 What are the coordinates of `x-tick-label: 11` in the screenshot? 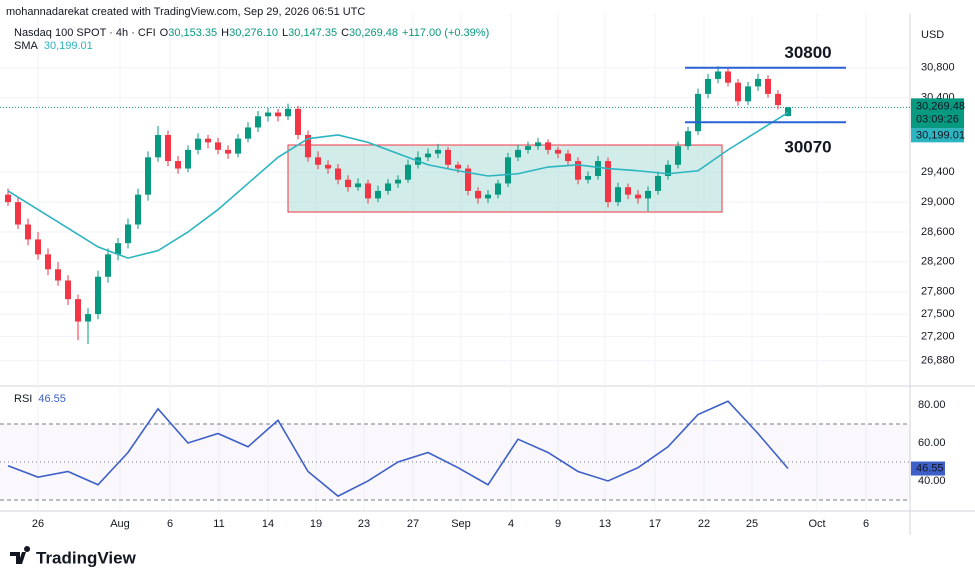 It's located at (218, 524).